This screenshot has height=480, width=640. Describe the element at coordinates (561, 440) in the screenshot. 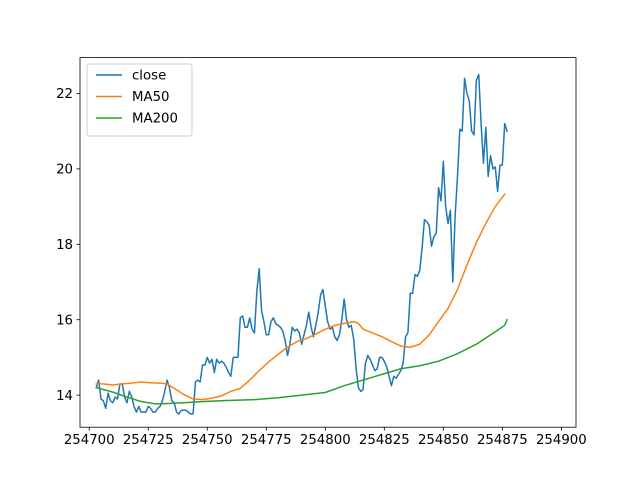

I see `x-tick-label: 254900` at that location.